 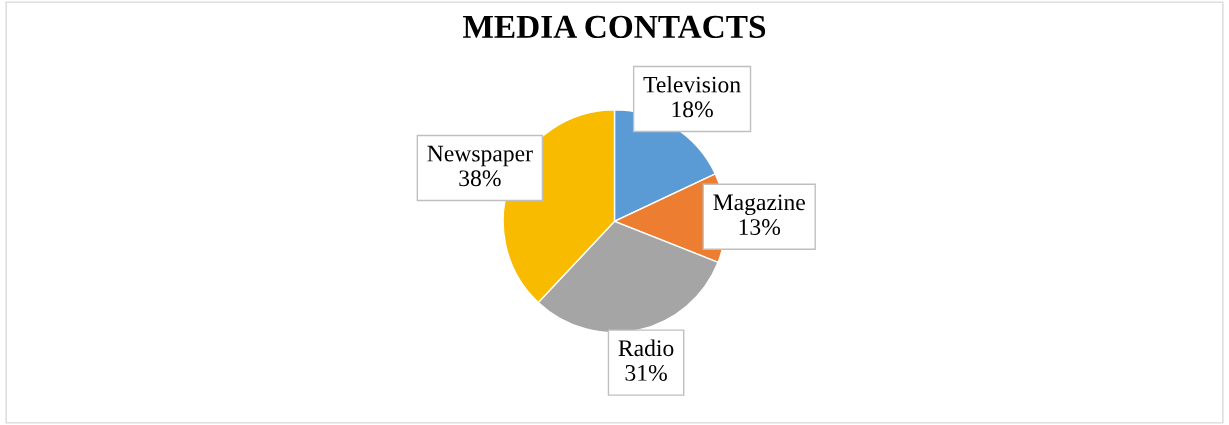 I want to click on slice-label: Newspaper, so click(x=480, y=156).